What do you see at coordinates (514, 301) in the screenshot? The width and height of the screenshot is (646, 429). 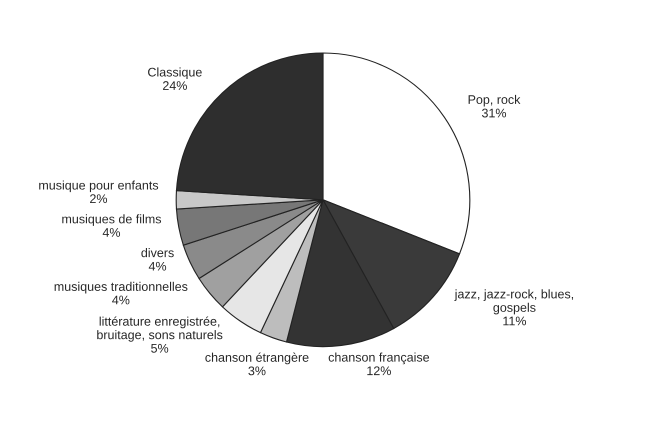 I see `slice-label: jazz, jazz-rock, blues, gospels` at bounding box center [514, 301].